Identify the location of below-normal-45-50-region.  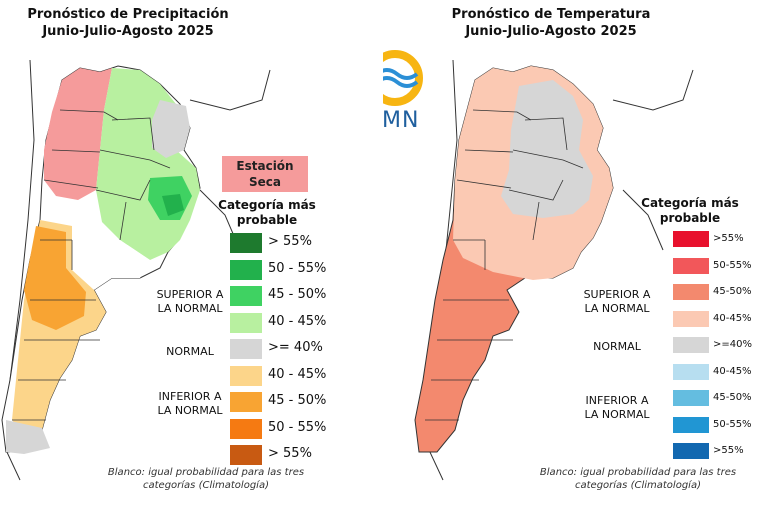
(55, 278).